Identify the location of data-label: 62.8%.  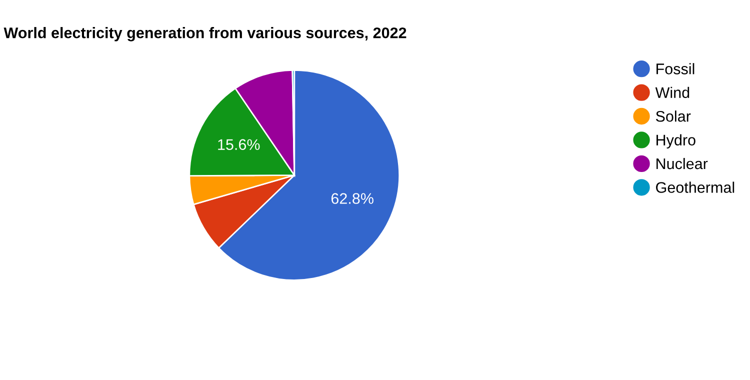
(352, 198).